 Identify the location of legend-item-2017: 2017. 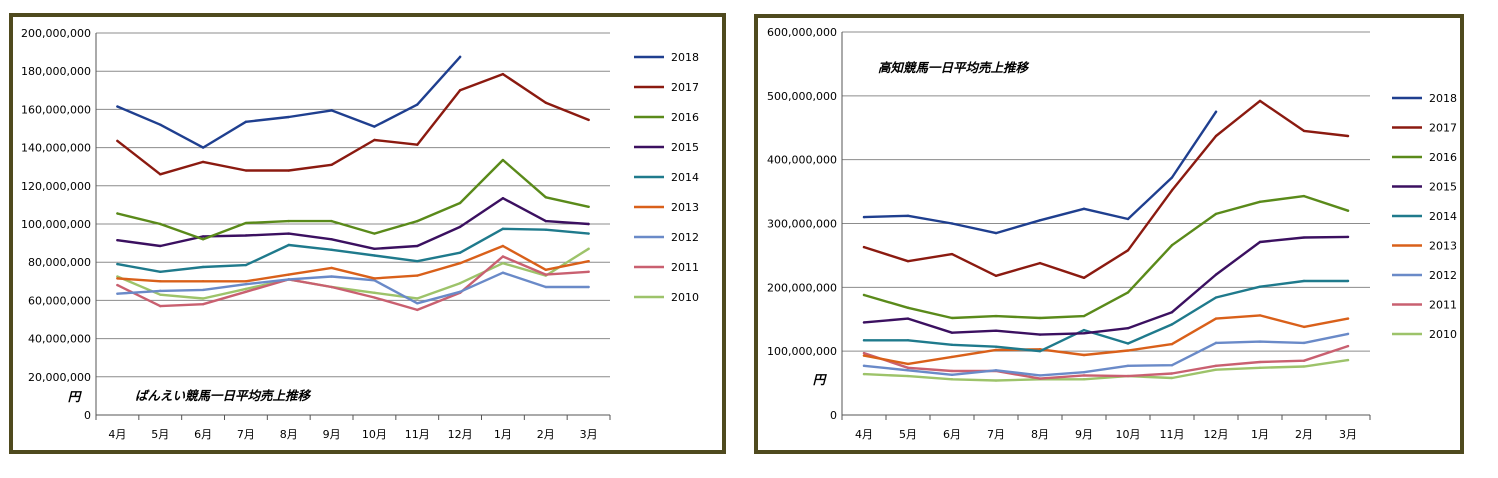
(1424, 128).